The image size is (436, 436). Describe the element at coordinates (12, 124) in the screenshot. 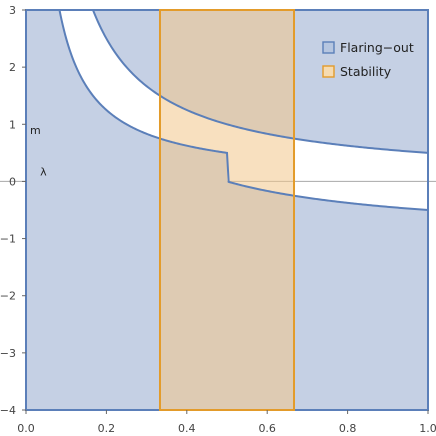

I see `y-tick-label: 1` at that location.